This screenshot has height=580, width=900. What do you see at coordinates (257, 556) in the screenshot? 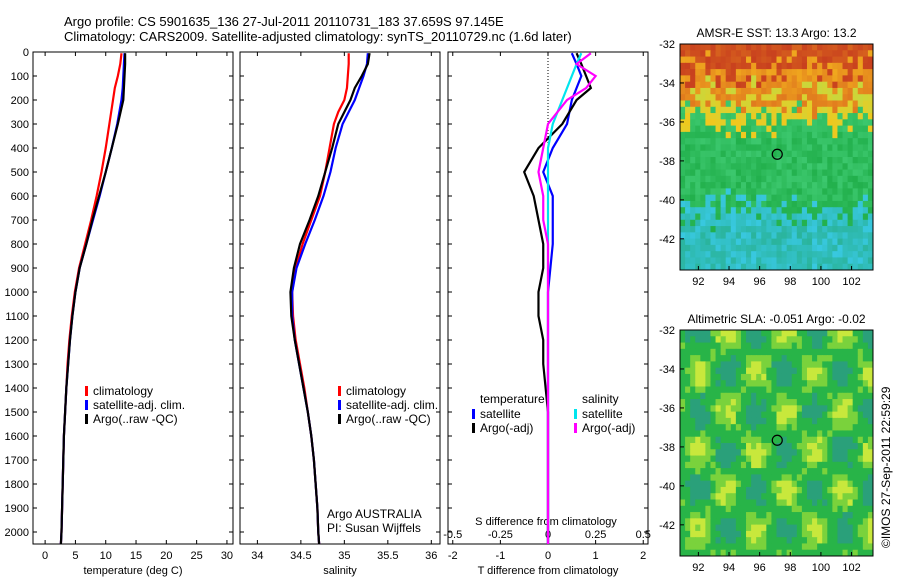
I see `salinity-xtick-label: 34` at bounding box center [257, 556].